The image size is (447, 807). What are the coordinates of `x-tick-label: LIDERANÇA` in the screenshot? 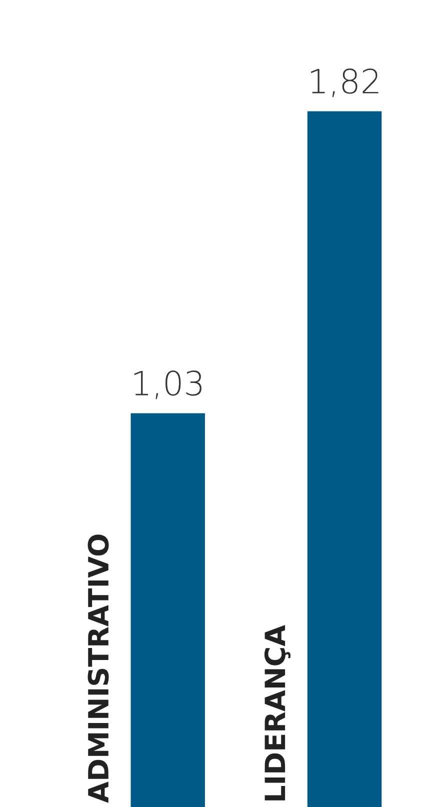 It's located at (277, 712).